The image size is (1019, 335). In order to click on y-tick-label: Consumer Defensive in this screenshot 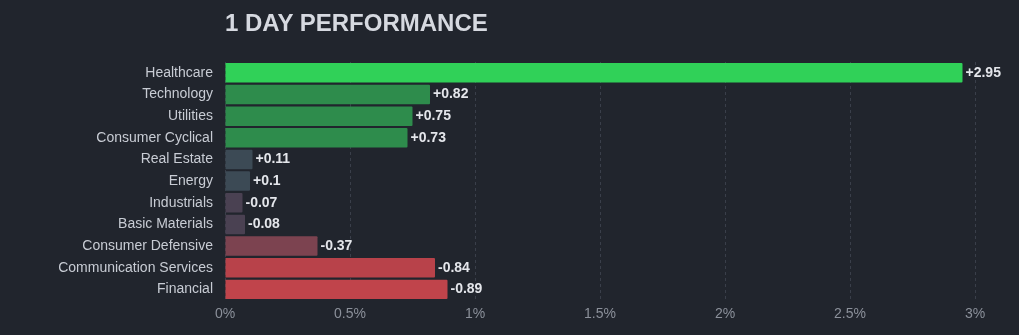, I will do `click(148, 244)`.